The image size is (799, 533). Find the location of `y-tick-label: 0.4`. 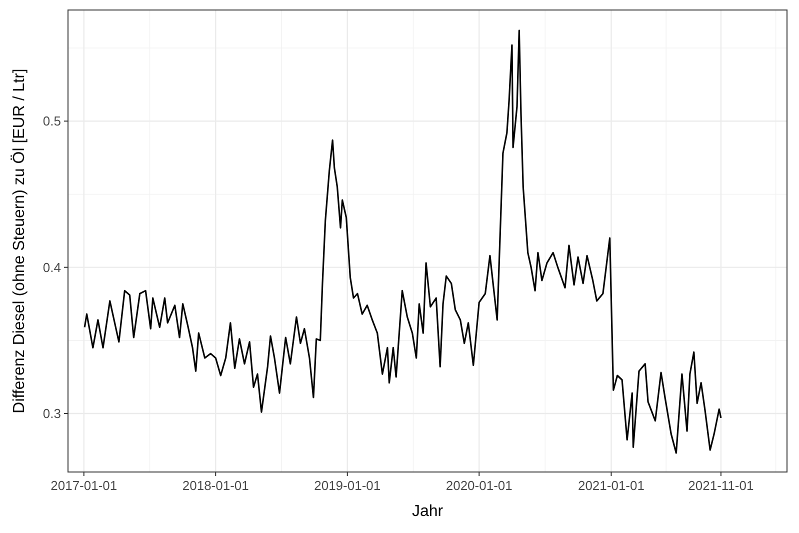

y-tick-label: 0.4 is located at coordinates (51, 267).